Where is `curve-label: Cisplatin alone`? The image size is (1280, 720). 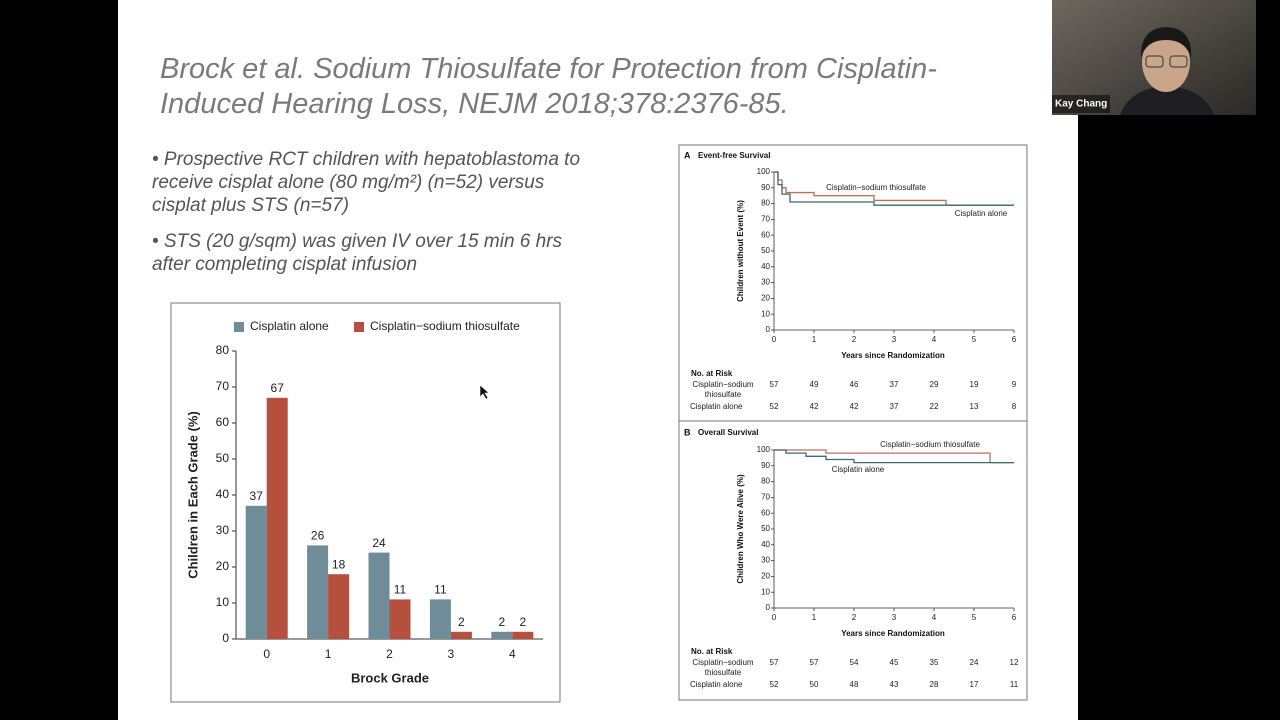
curve-label: Cisplatin alone is located at coordinates (858, 469).